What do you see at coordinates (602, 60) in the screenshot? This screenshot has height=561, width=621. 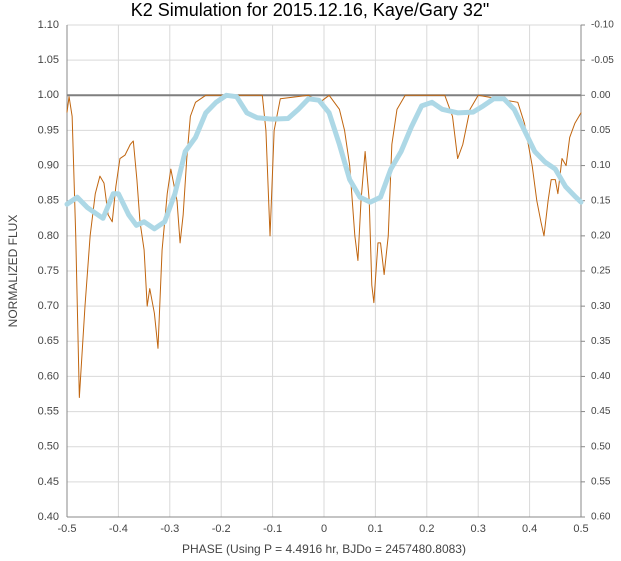 I see `y2-tick-label: -0.05` at bounding box center [602, 60].